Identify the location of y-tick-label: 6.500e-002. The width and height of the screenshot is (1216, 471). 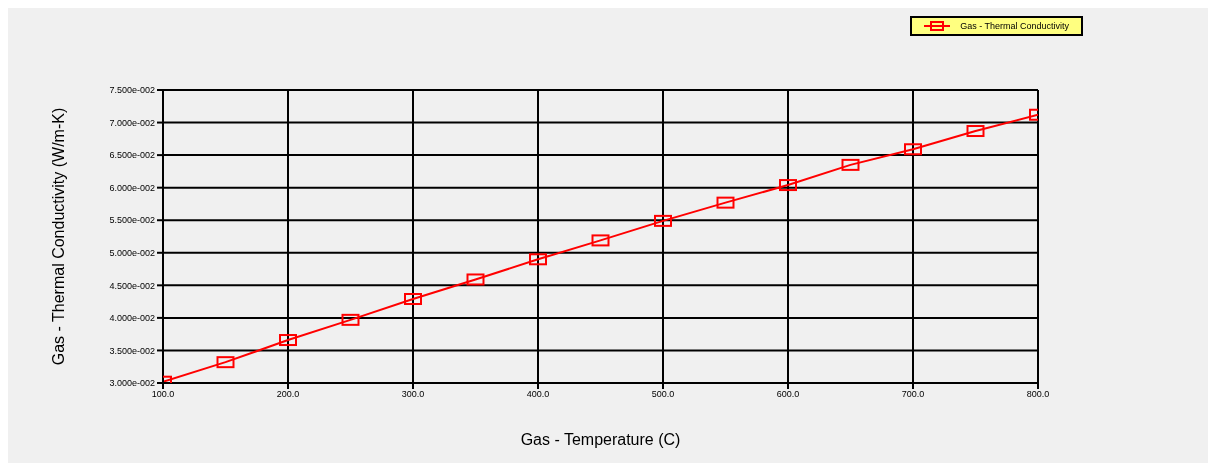
(132, 155).